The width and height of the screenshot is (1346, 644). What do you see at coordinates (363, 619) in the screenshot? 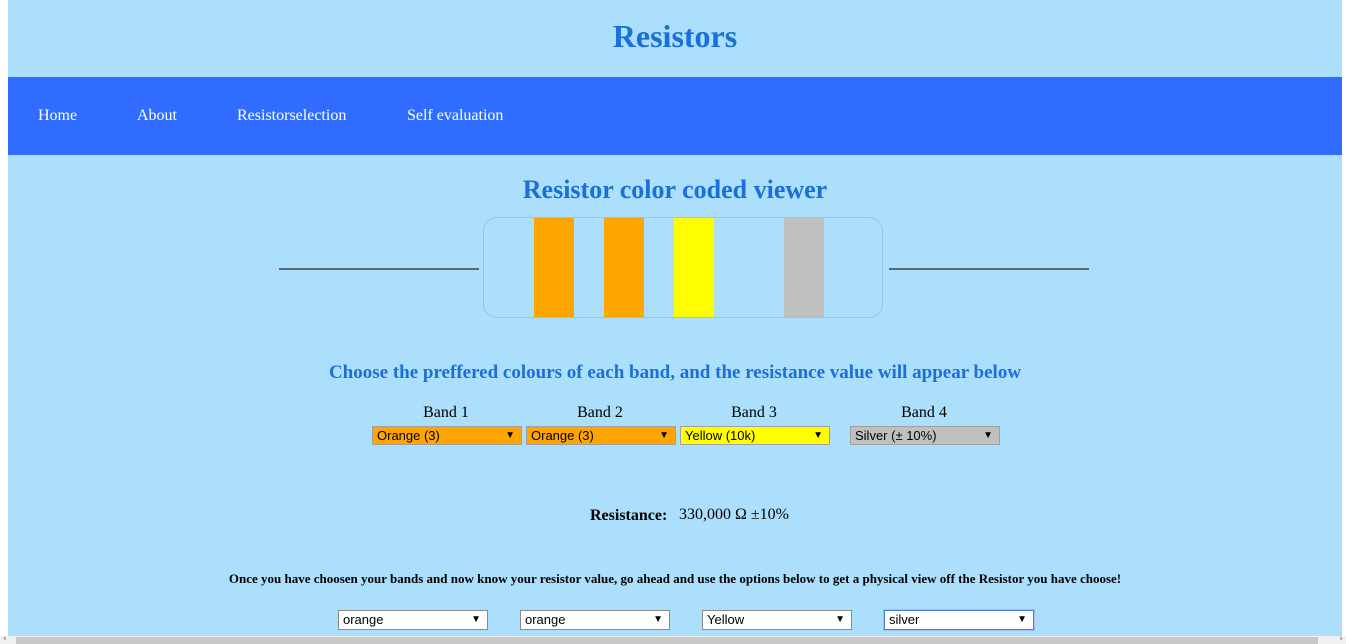
I see `physical-band-1-value: orange` at bounding box center [363, 619].